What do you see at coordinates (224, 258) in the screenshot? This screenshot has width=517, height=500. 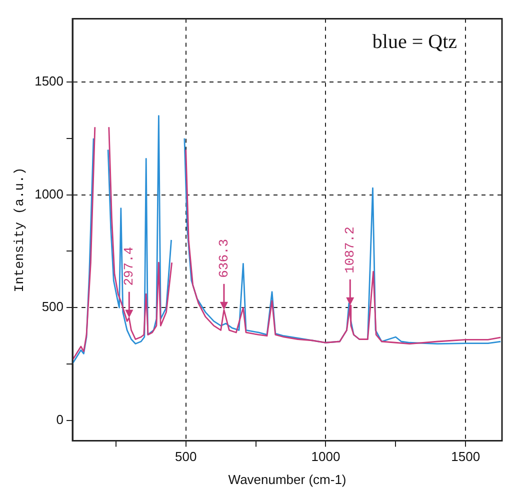 I see `annotation: 636.3` at bounding box center [224, 258].